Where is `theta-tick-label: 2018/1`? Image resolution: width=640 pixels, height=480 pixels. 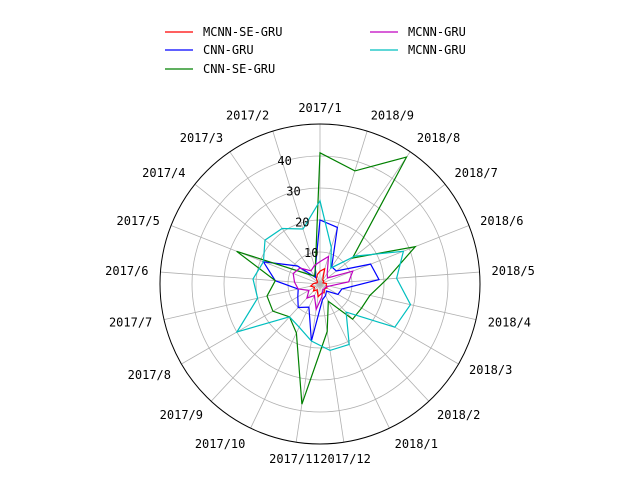
theta-tick-label: 2018/1 is located at coordinates (416, 444).